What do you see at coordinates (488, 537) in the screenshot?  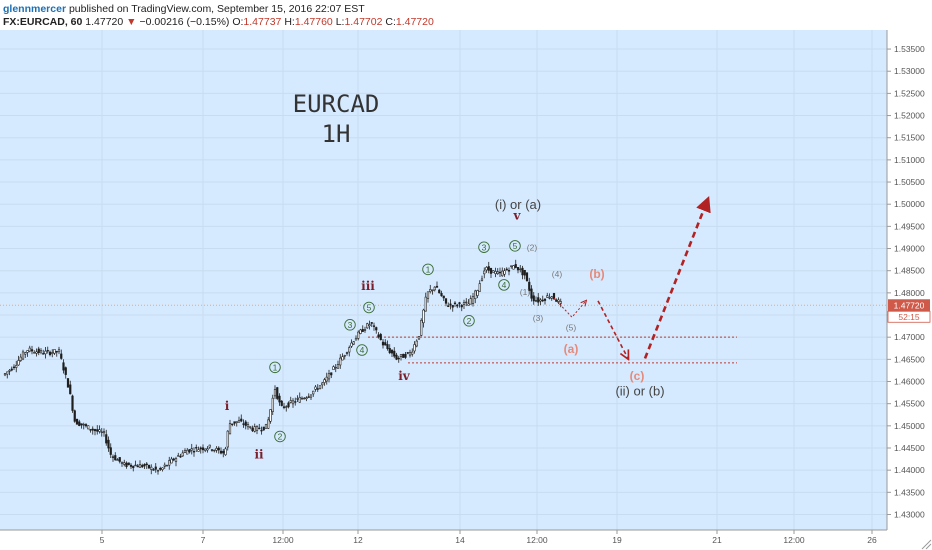 I see `time-axis-ticks: 5 7 12:00 12 14 12:00 19 21 12:00 26` at bounding box center [488, 537].